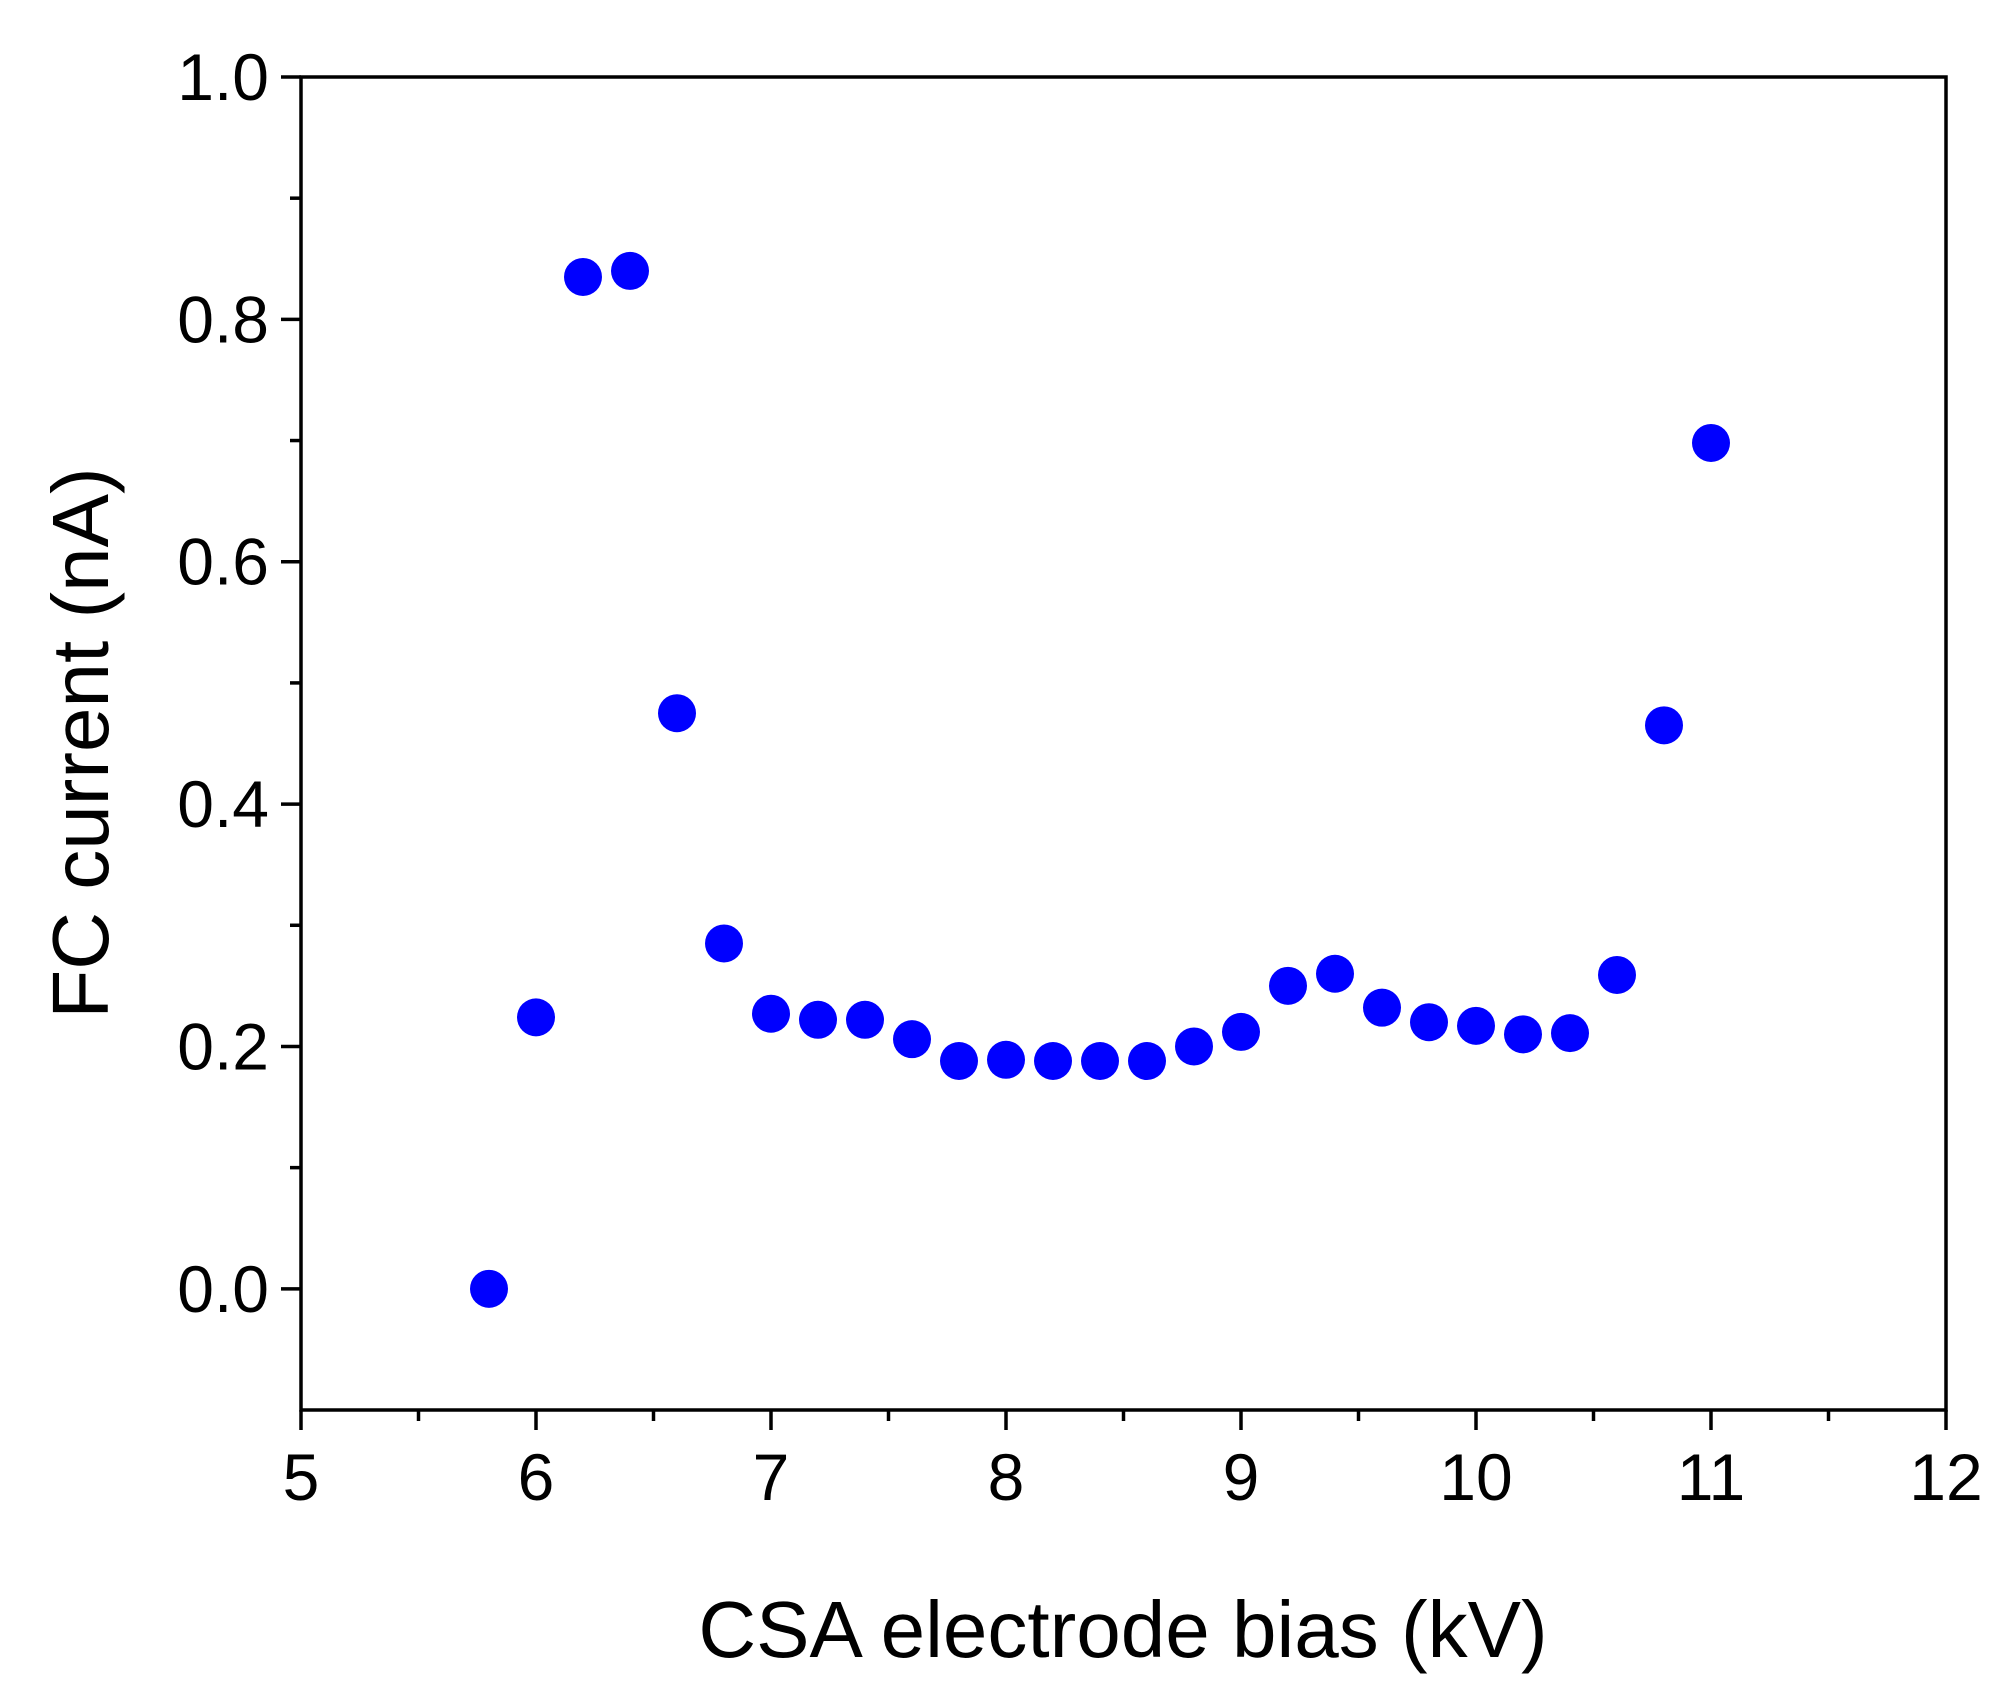  I want to click on x-tick-label: 9, so click(1241, 1477).